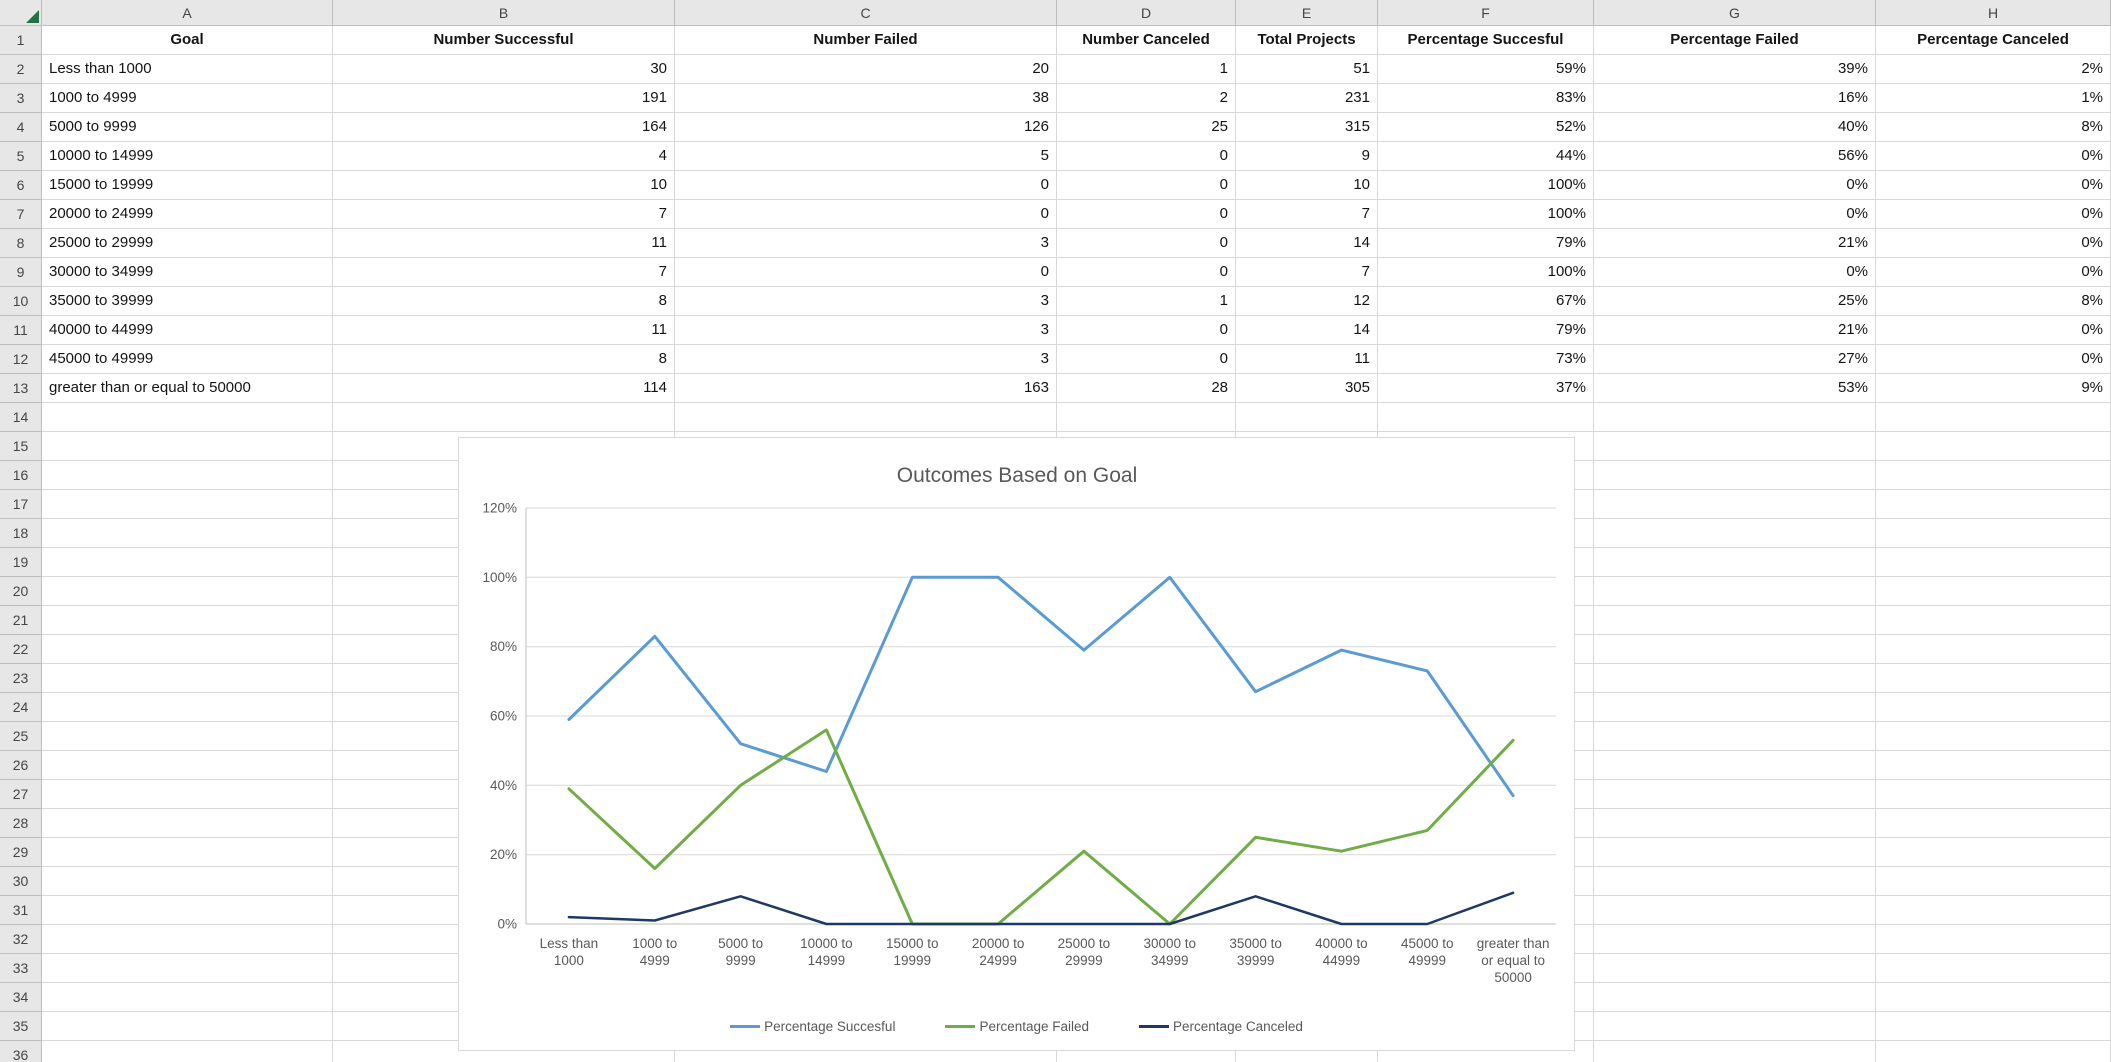  I want to click on cell-A22, so click(187, 649).